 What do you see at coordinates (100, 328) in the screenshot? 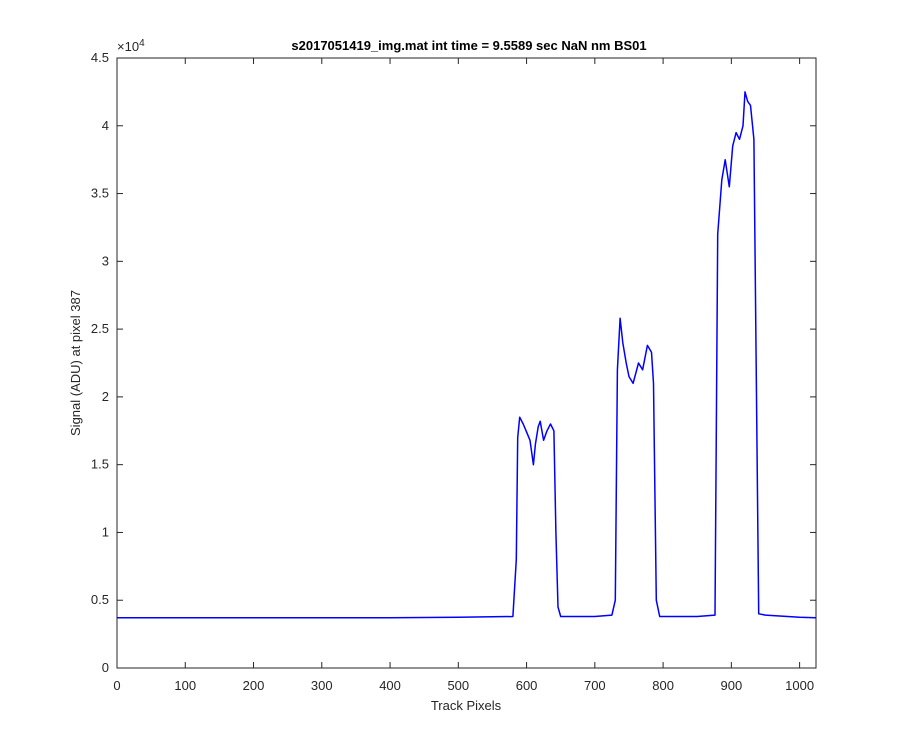
I see `y-tick-label: 2.5` at bounding box center [100, 328].